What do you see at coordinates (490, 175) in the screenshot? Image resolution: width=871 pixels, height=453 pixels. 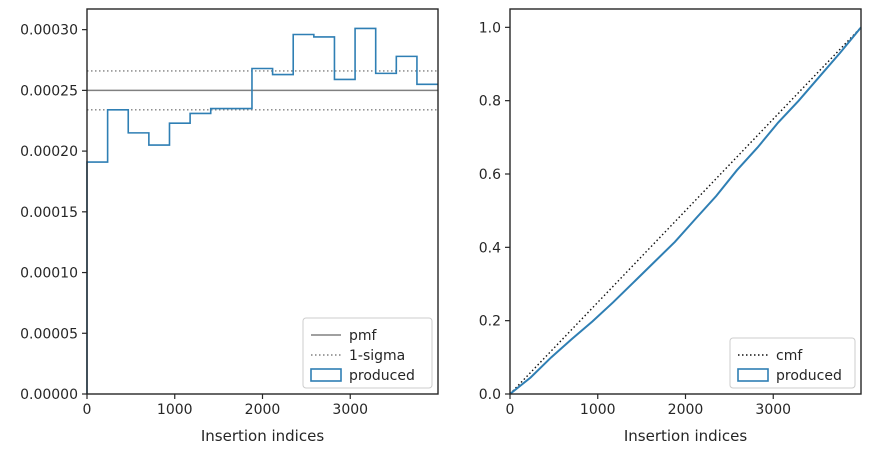 I see `y-tick-label: 0.6` at bounding box center [490, 175].